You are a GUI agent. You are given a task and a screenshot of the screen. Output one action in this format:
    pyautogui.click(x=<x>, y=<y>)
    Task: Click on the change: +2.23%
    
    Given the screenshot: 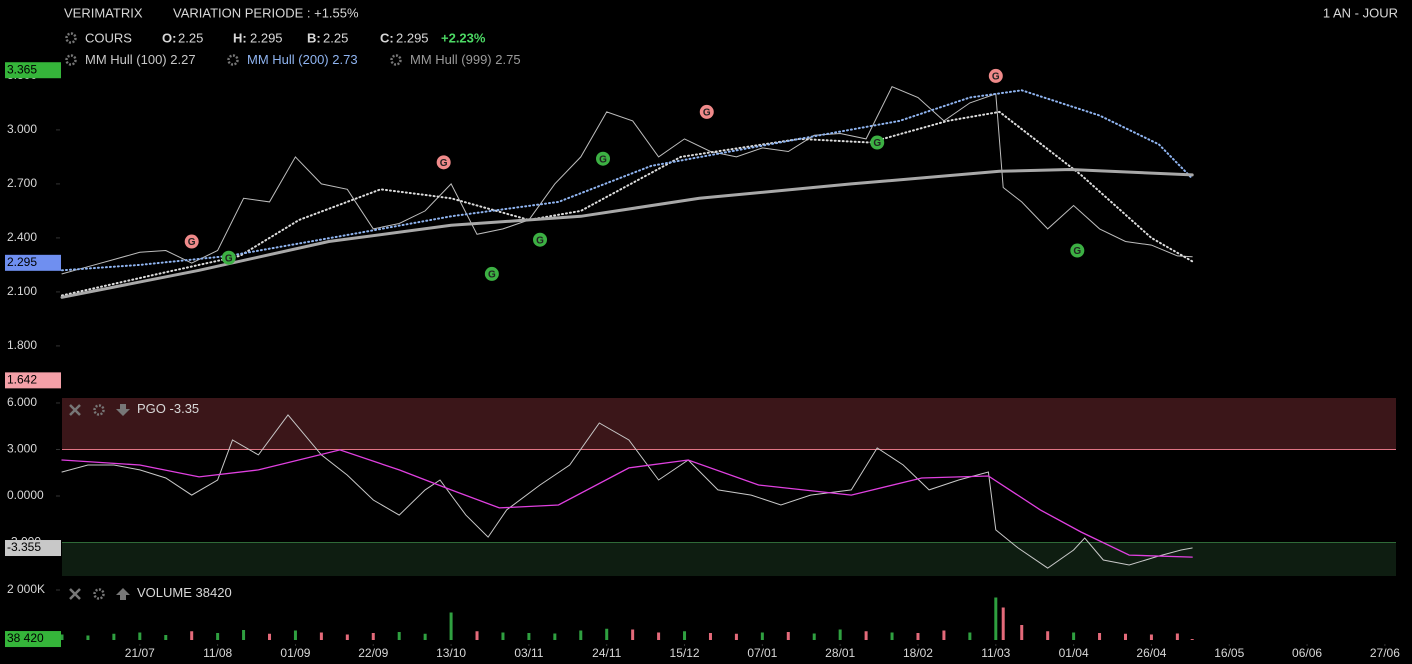 What is the action you would take?
    pyautogui.click(x=463, y=37)
    